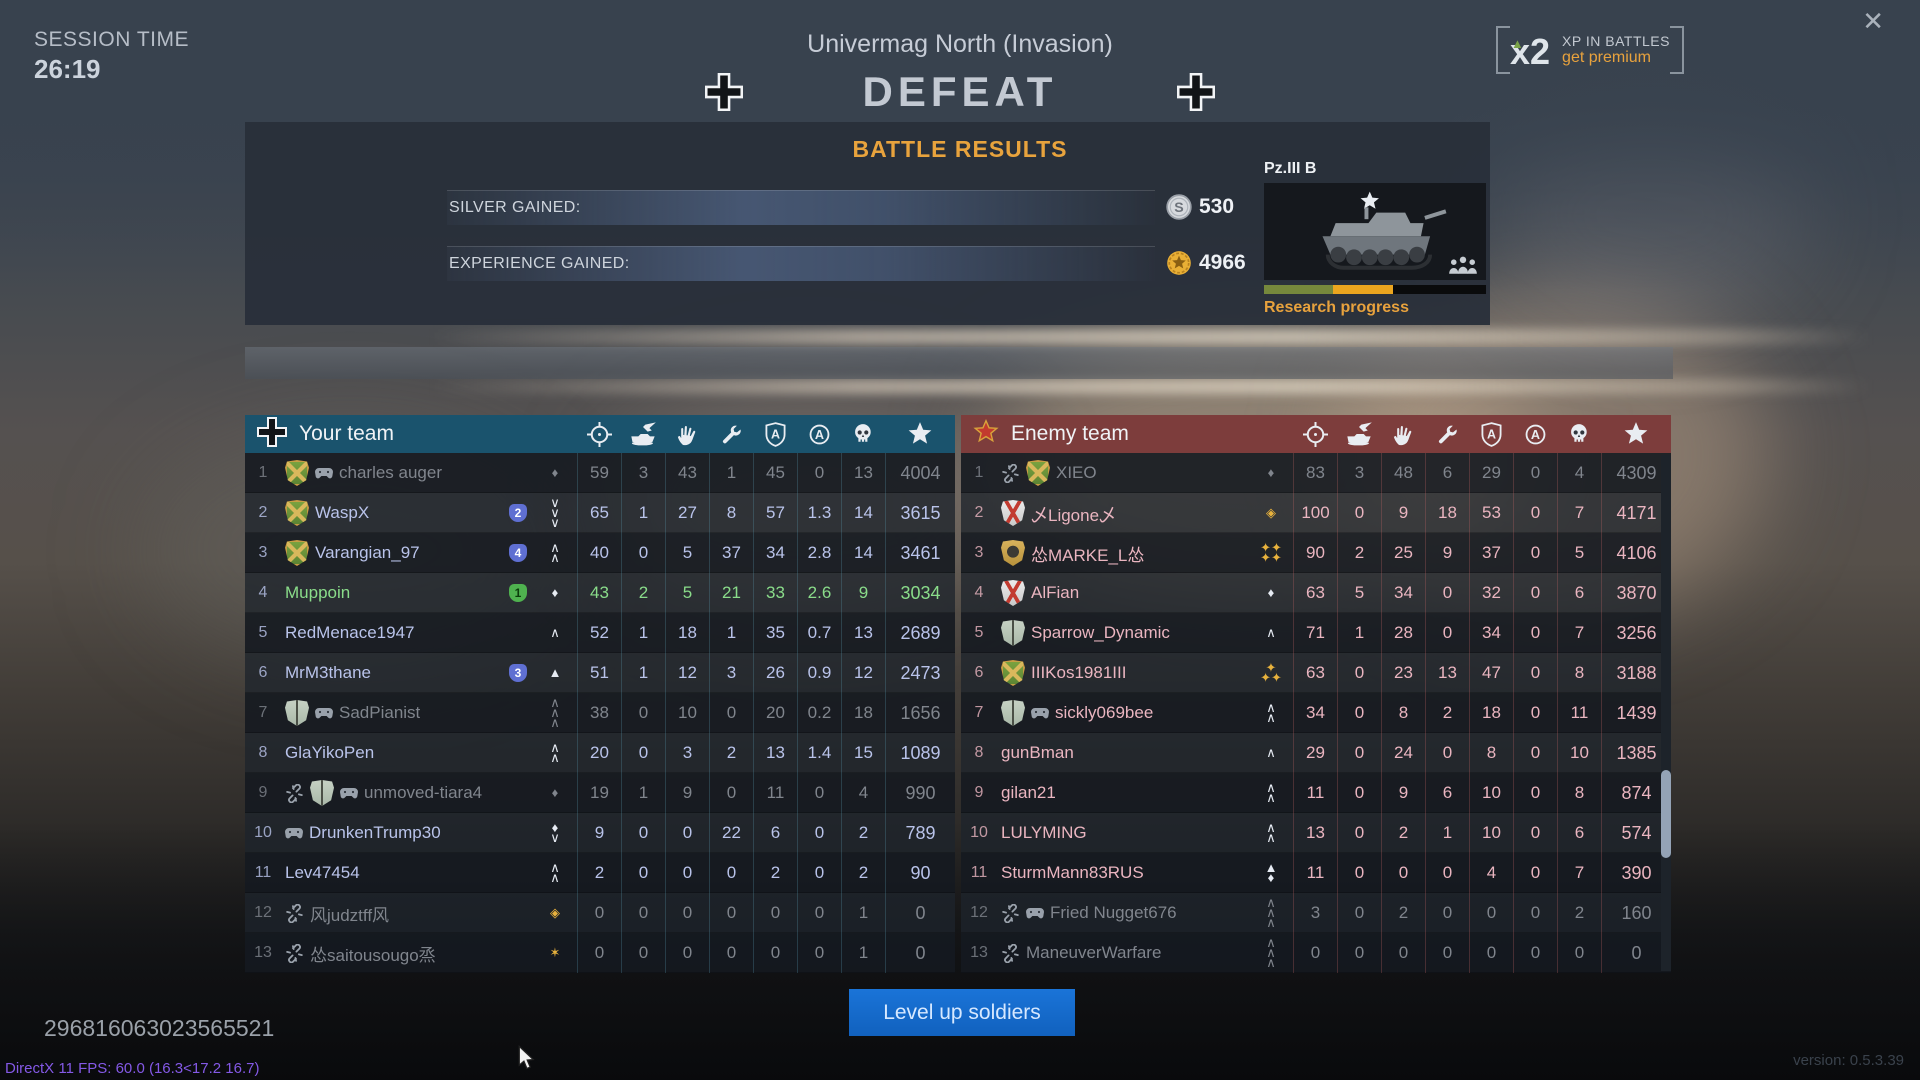 The width and height of the screenshot is (1920, 1080). I want to click on player-row: 2 乄Ligone乄 ◈ 100 0 9 18 53 0 7 4171, so click(1316, 513).